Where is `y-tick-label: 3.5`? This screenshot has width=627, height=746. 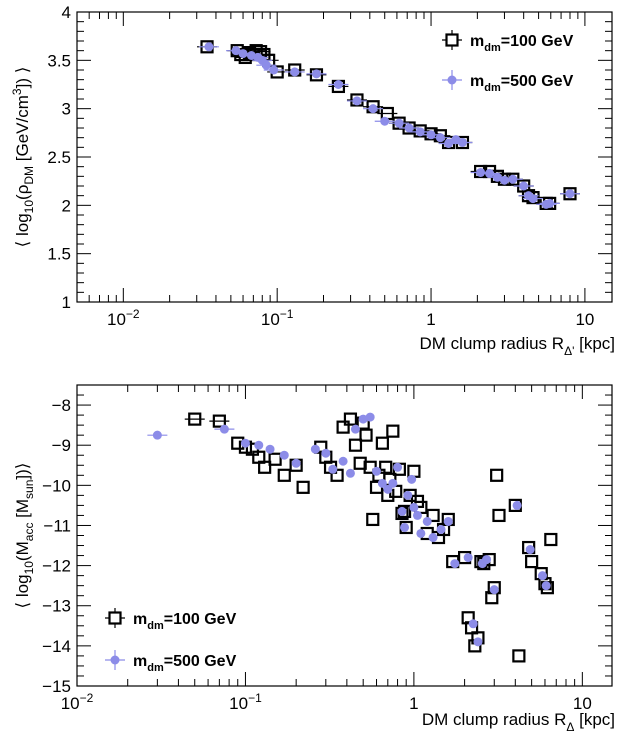 y-tick-label: 3.5 is located at coordinates (59, 60).